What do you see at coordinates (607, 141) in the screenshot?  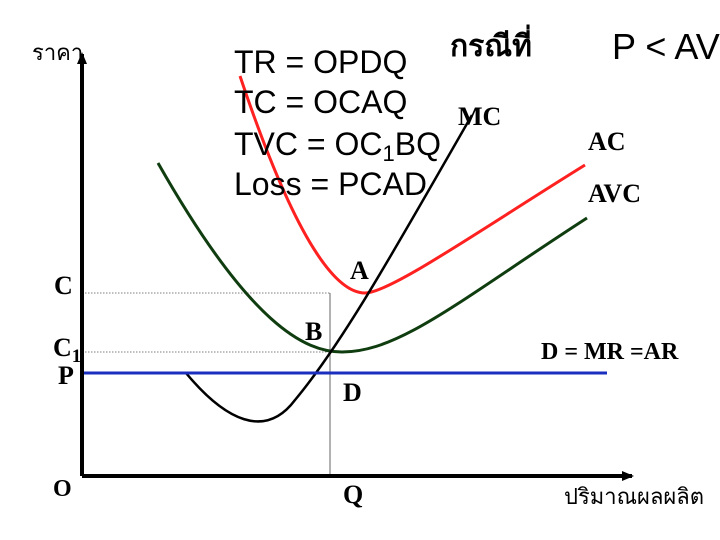 I see `label-ac: AC` at bounding box center [607, 141].